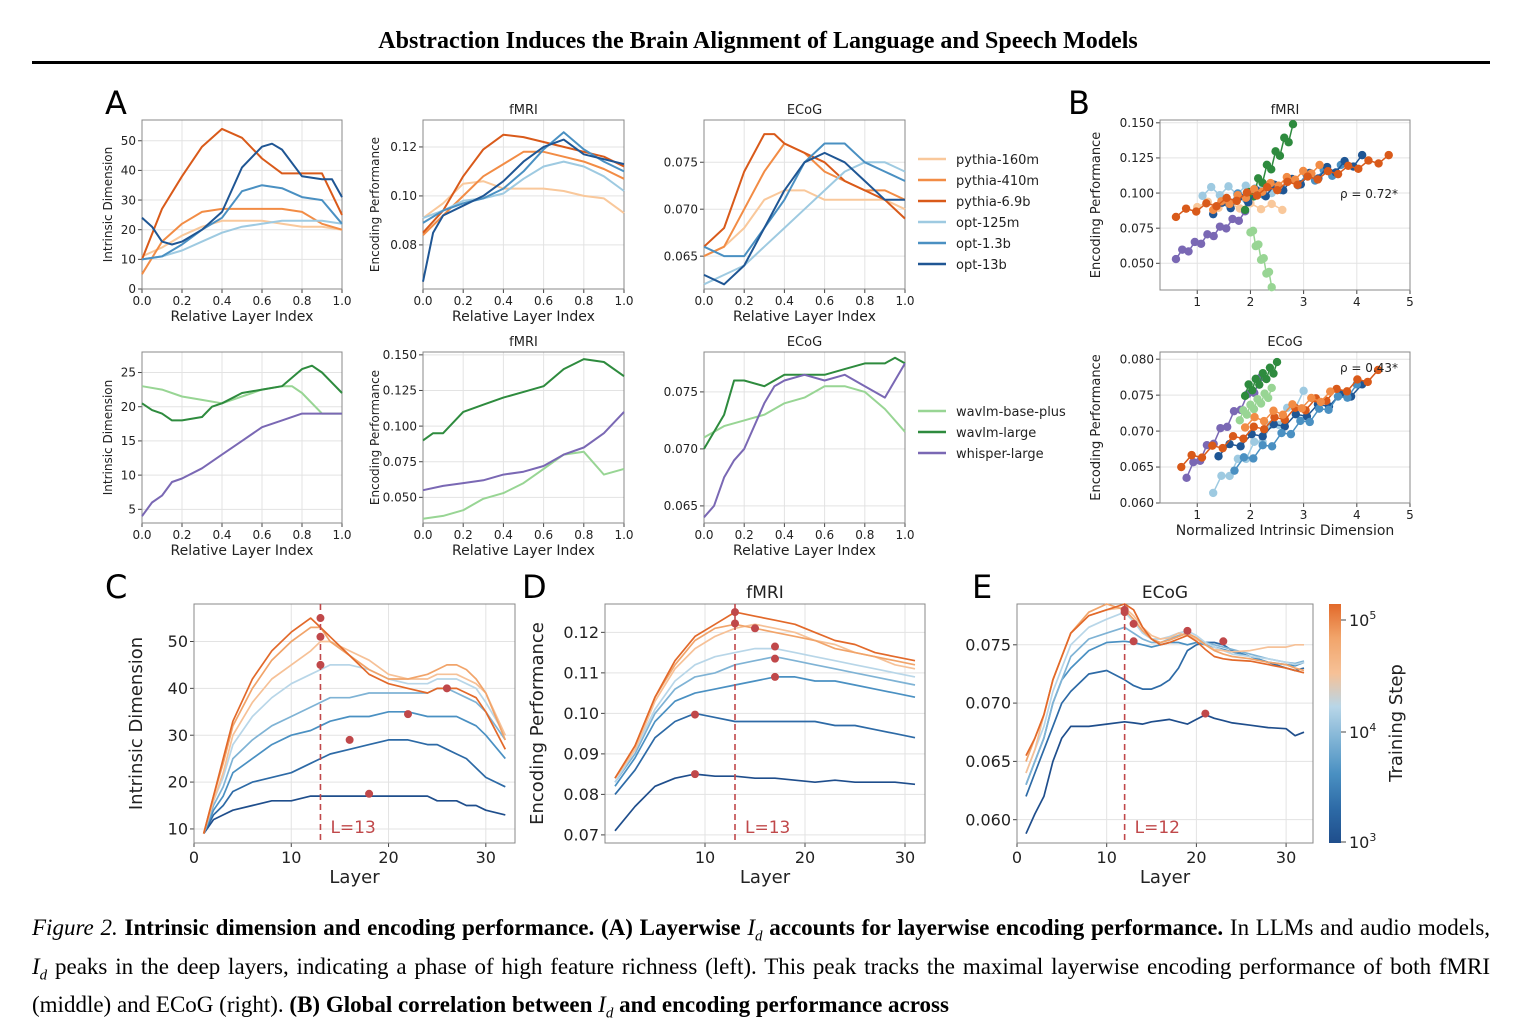 The width and height of the screenshot is (1516, 1029). Describe the element at coordinates (1137, 264) in the screenshot. I see `y-tick-label: 0.050` at that location.